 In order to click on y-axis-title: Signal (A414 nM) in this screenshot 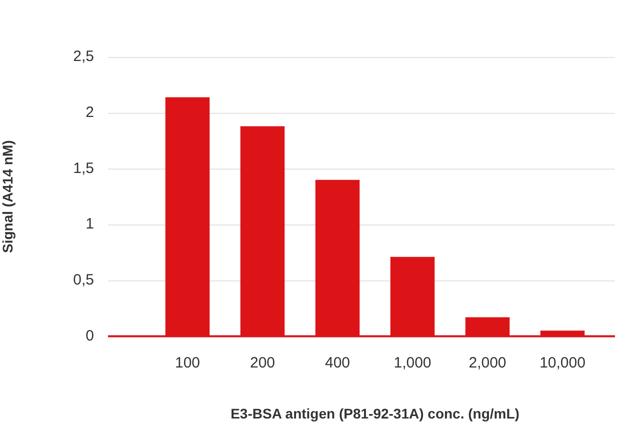, I will do `click(8, 196)`.